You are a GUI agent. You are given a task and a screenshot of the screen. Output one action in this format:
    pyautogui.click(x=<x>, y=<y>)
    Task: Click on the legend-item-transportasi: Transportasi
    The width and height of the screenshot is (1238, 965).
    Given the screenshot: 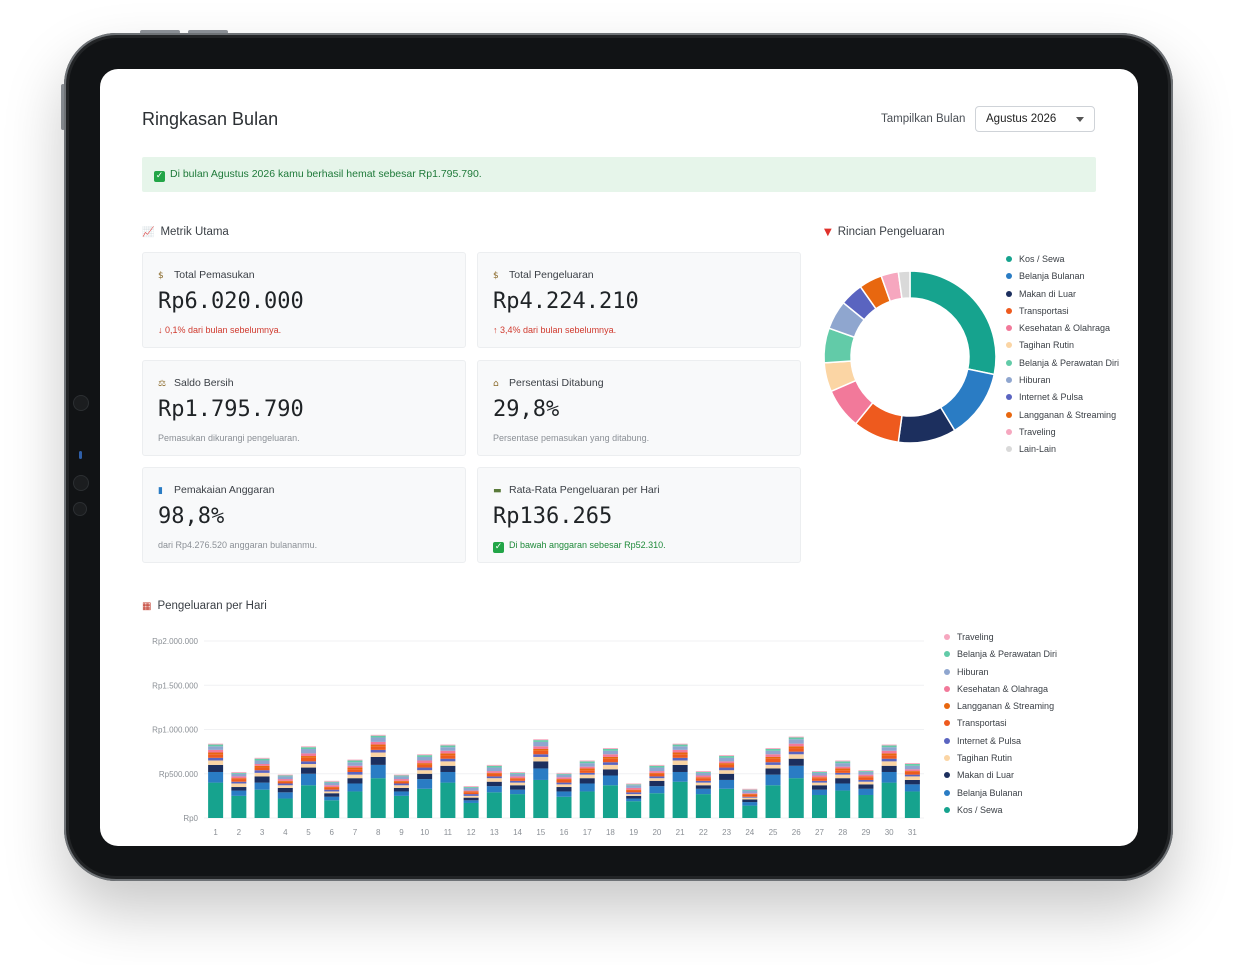 What is the action you would take?
    pyautogui.click(x=1000, y=723)
    